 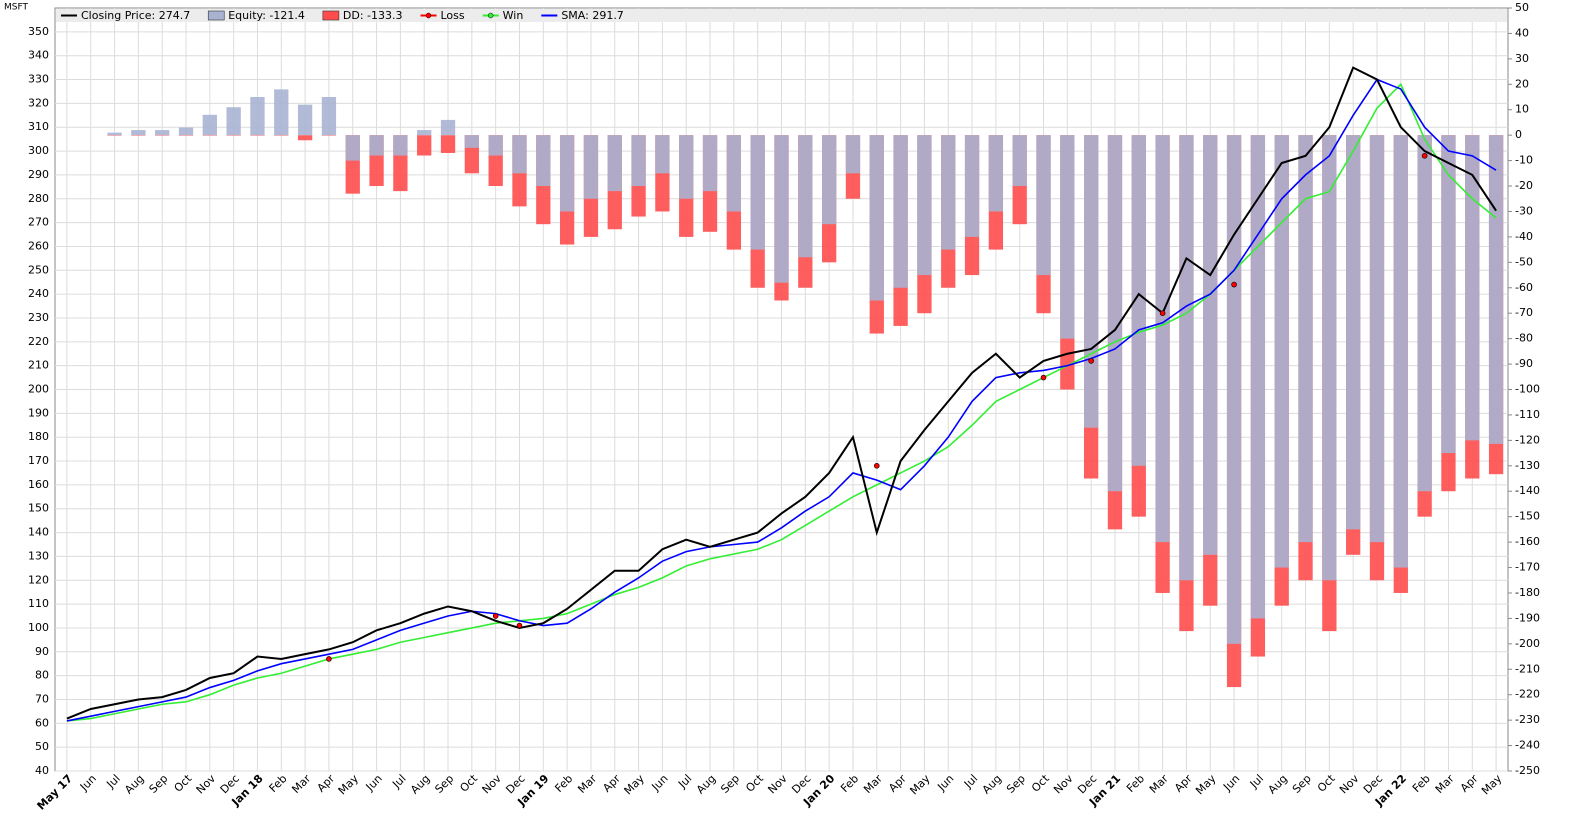 What do you see at coordinates (1527, 643) in the screenshot?
I see `y2-tick-label: -200` at bounding box center [1527, 643].